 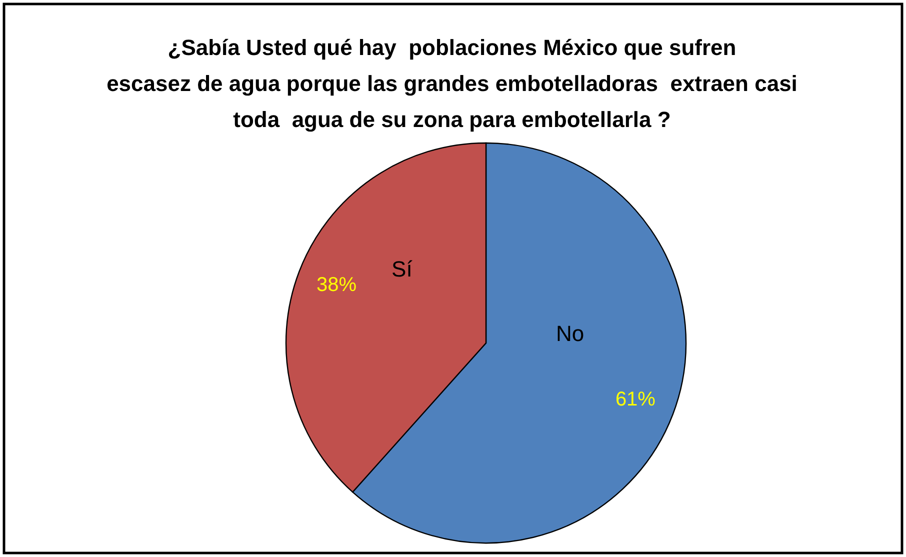 What do you see at coordinates (452, 83) in the screenshot?
I see `chart-title: ¿Sabía Usted qué hay poblaciones México que sufren escasez de agua porque las grandes embotelladoras extraen casi toda agua de su zona para embotellarla ?` at bounding box center [452, 83].